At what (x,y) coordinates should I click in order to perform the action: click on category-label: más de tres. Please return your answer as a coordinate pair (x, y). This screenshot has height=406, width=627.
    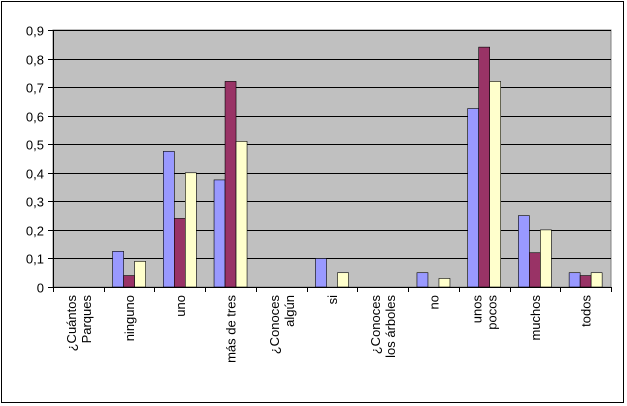
    Looking at the image, I should click on (231, 329).